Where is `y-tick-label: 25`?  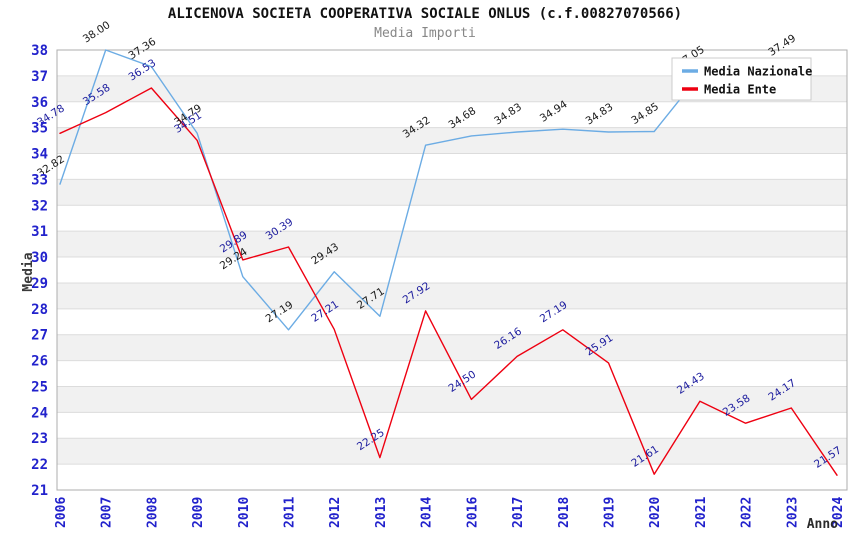 y-tick-label: 25 is located at coordinates (39, 387).